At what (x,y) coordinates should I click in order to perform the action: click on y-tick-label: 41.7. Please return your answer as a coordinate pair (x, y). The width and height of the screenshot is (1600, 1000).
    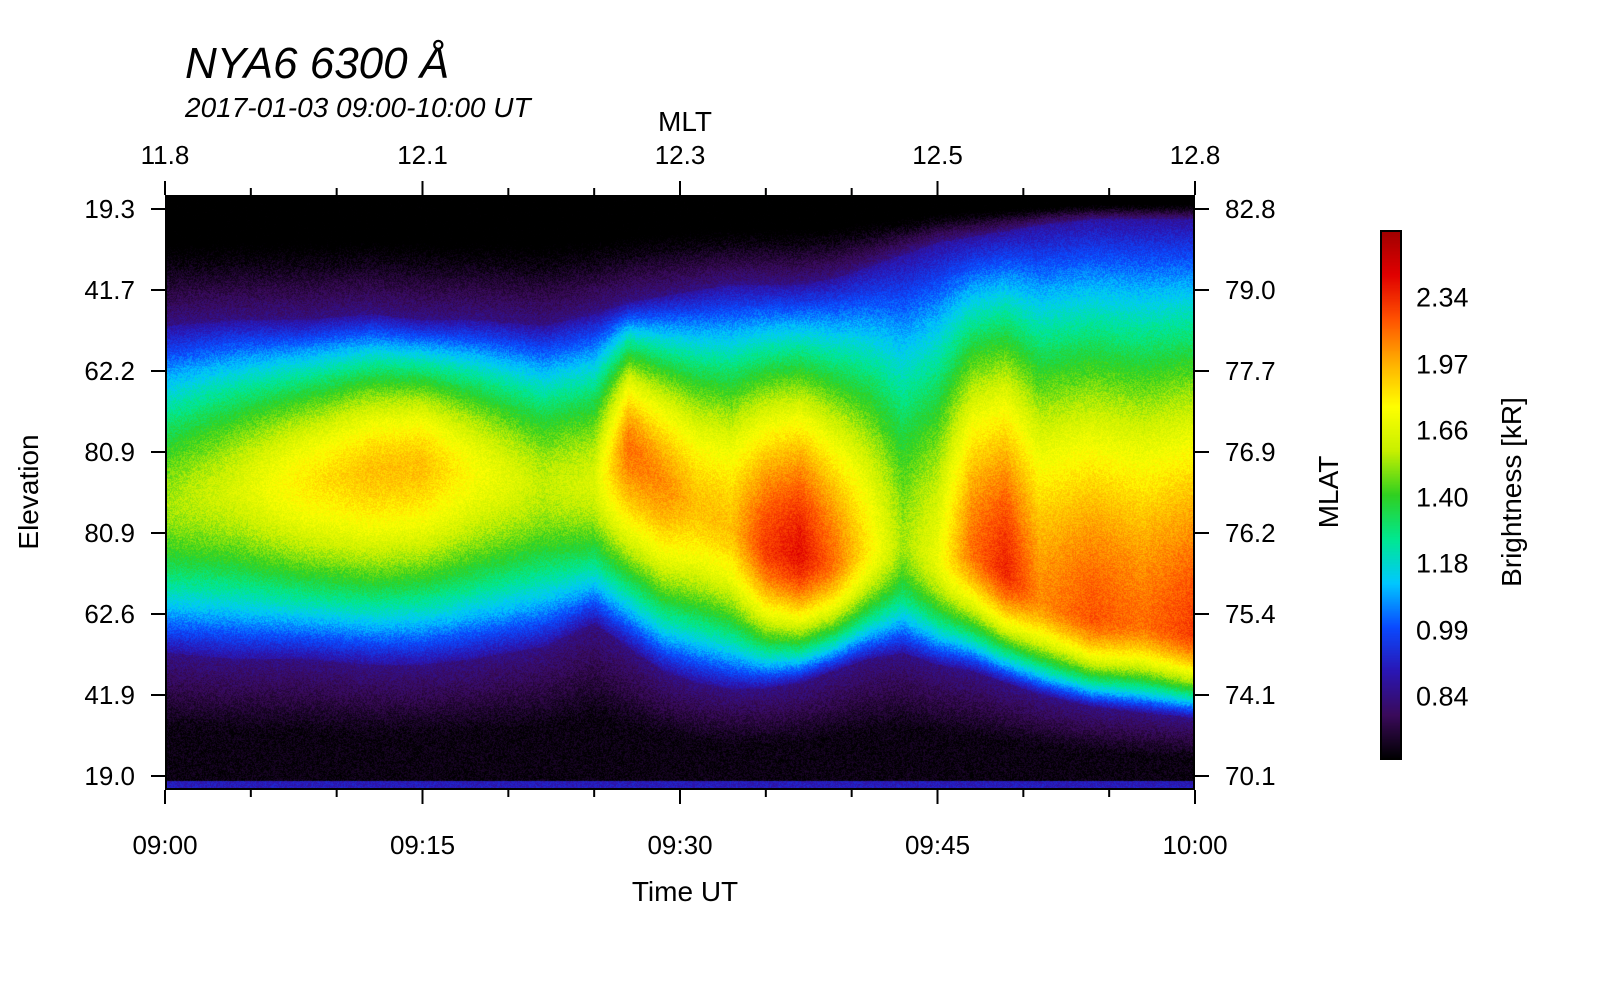
    Looking at the image, I should click on (109, 290).